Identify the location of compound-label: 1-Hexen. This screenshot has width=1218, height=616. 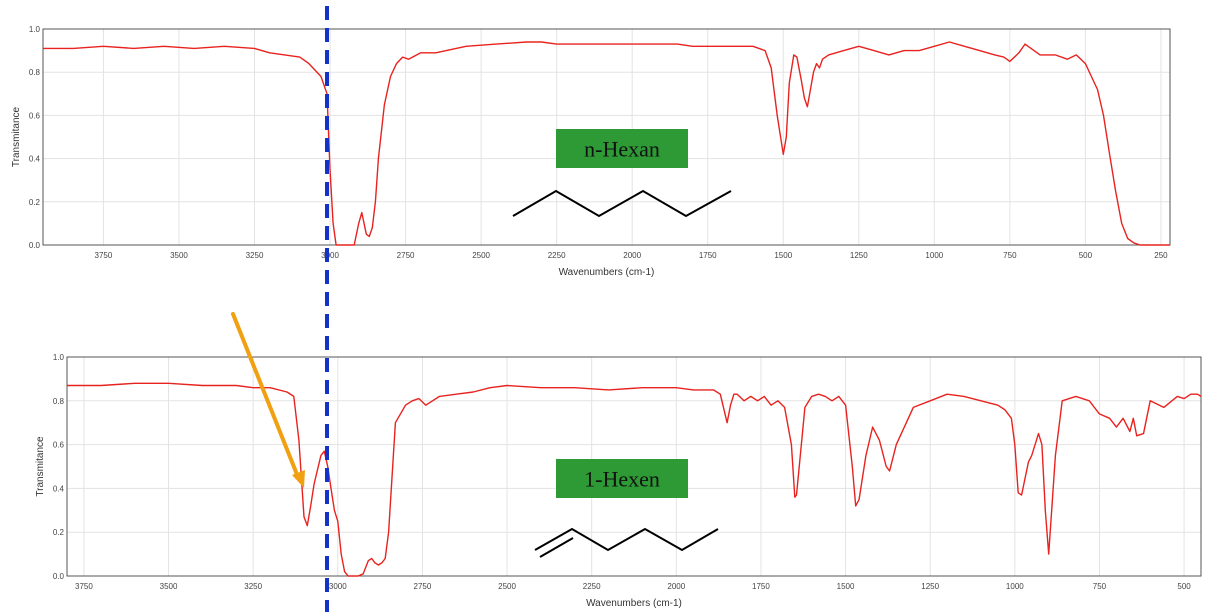
(622, 479).